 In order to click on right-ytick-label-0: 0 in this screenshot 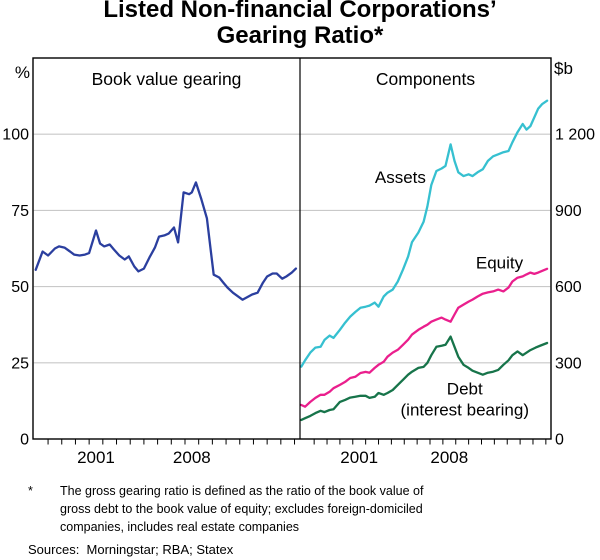, I will do `click(559, 440)`.